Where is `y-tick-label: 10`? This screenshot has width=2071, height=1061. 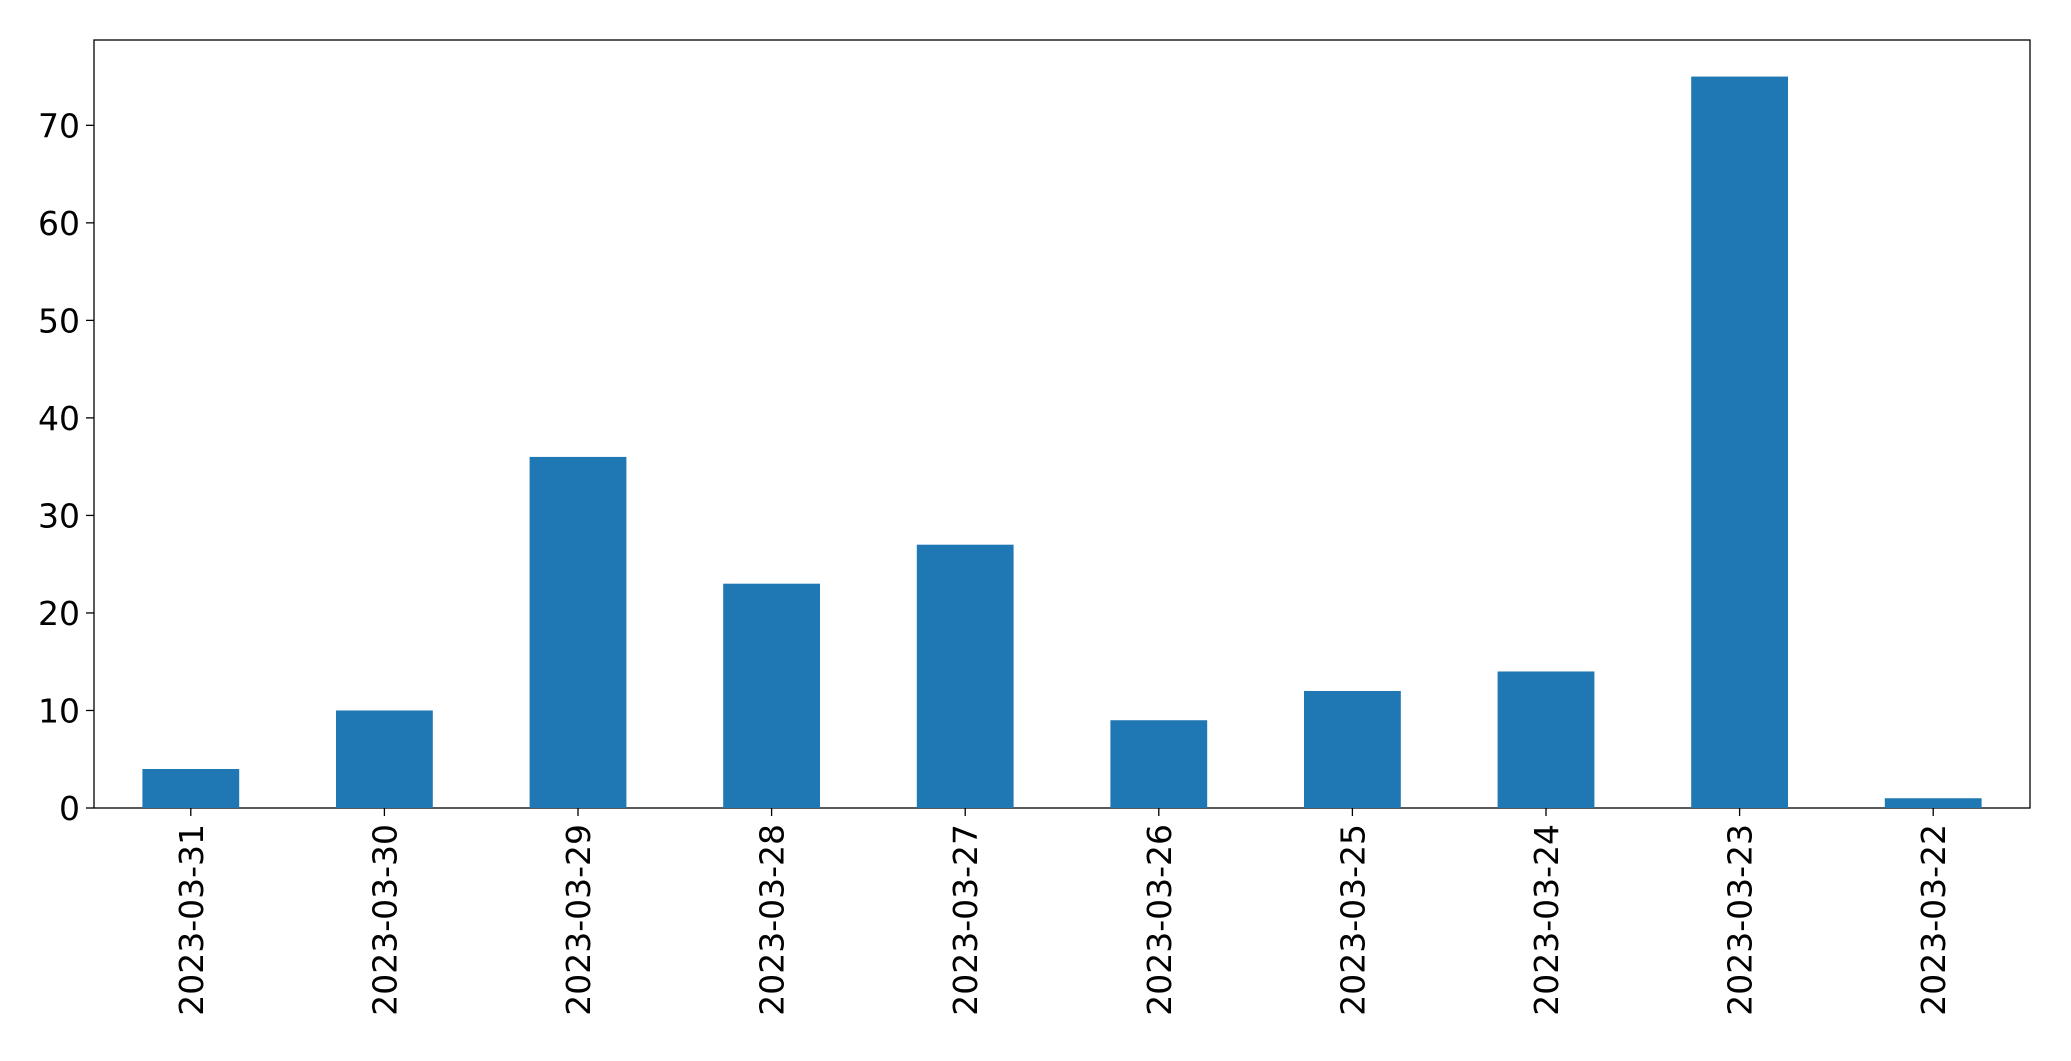
y-tick-label: 10 is located at coordinates (59, 710).